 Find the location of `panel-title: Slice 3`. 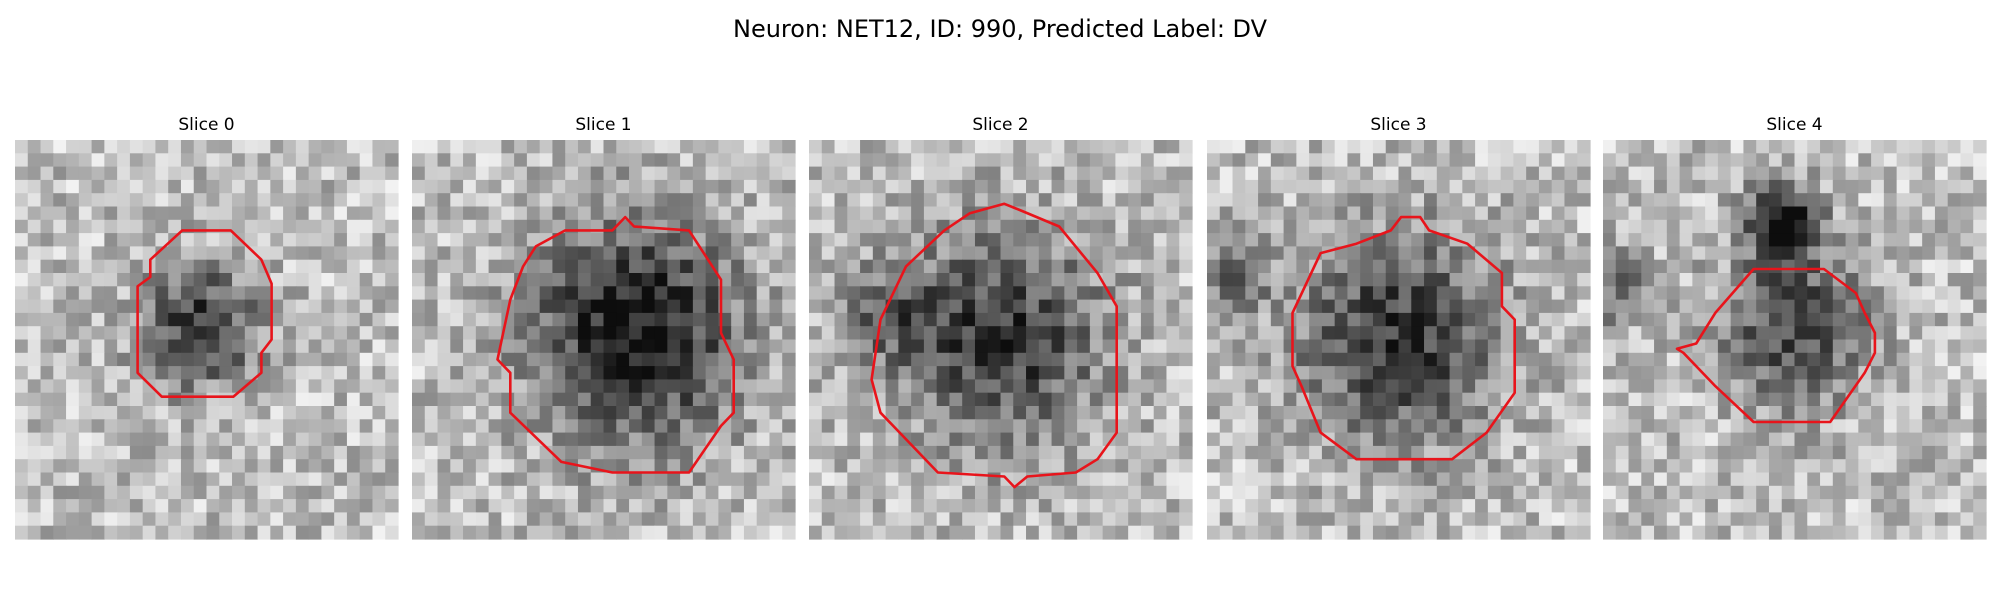

panel-title: Slice 3 is located at coordinates (1398, 125).